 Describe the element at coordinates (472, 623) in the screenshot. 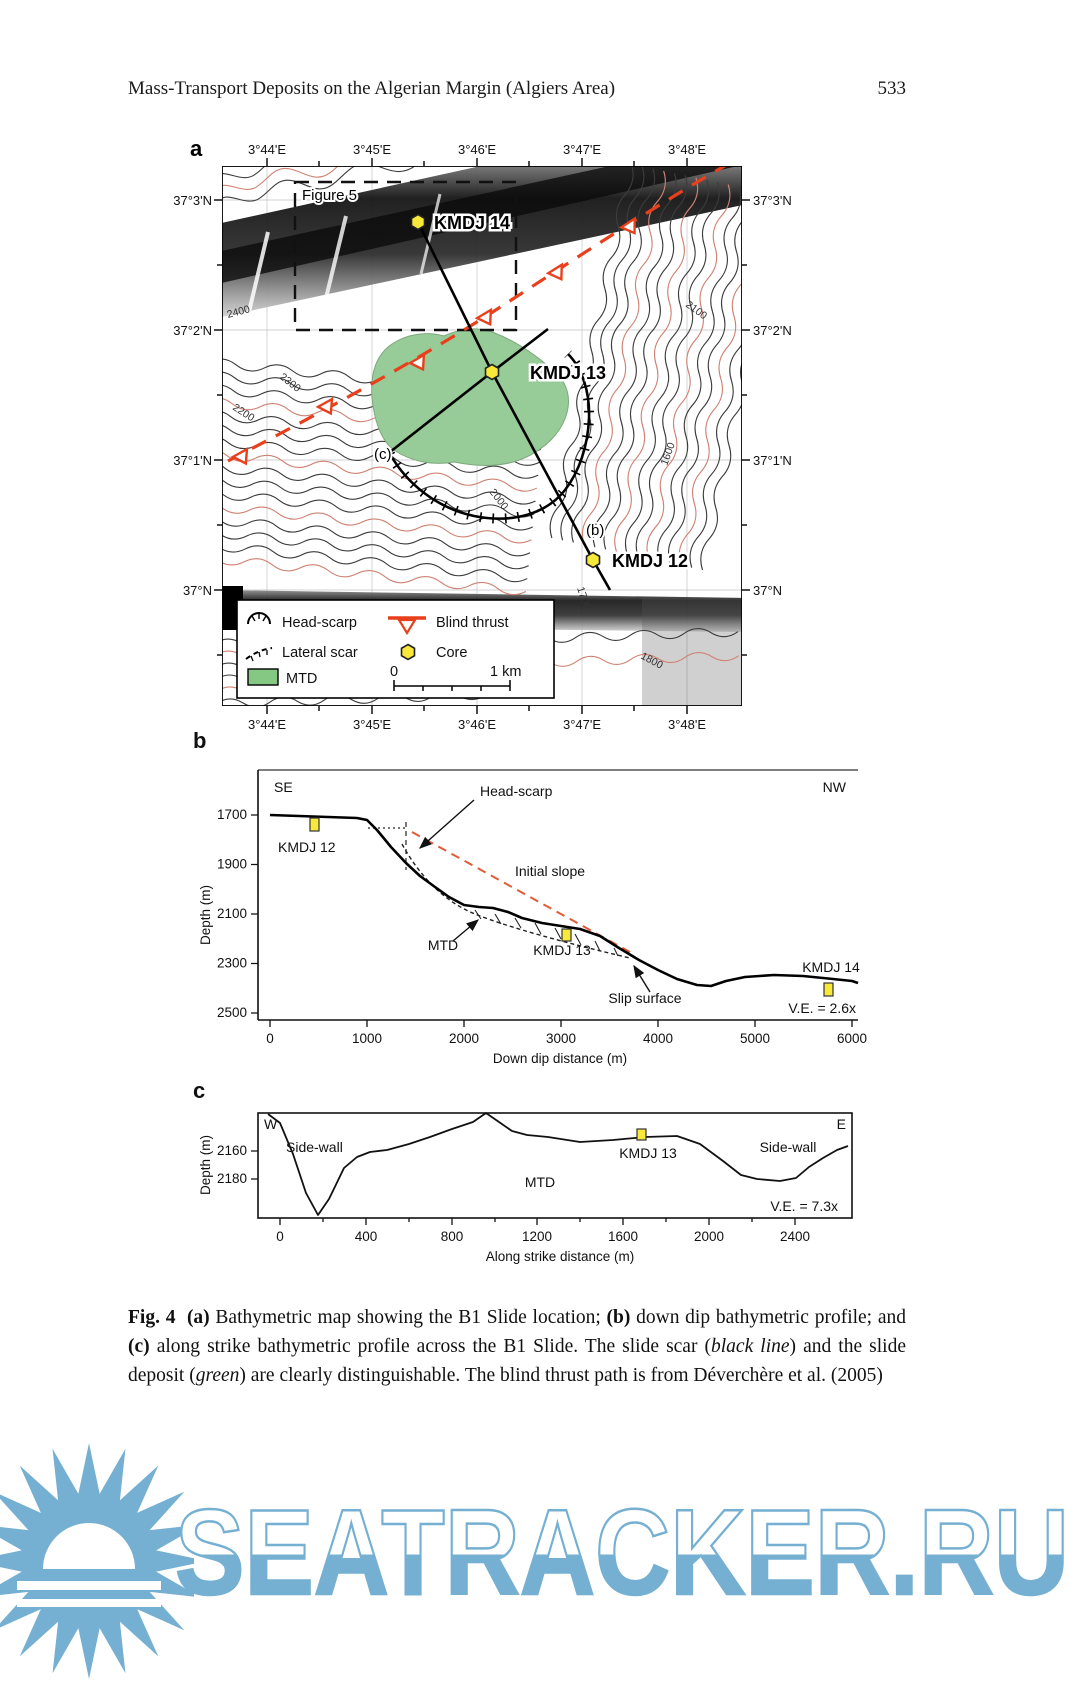

I see `legend-blind-thrust-label: Blind thrust` at that location.